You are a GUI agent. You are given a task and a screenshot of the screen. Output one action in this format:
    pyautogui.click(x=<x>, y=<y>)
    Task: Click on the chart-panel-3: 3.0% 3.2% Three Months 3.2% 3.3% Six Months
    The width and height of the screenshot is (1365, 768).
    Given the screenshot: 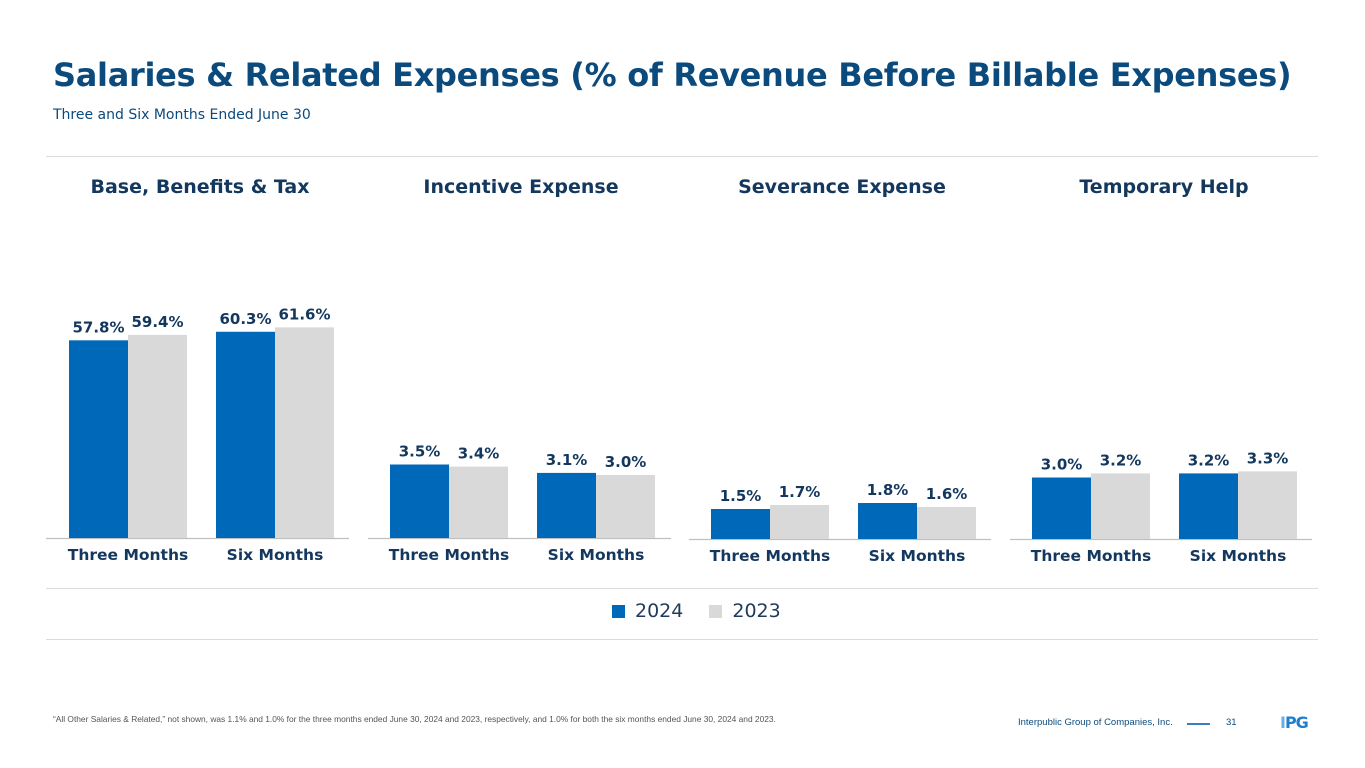 What is the action you would take?
    pyautogui.click(x=1161, y=507)
    